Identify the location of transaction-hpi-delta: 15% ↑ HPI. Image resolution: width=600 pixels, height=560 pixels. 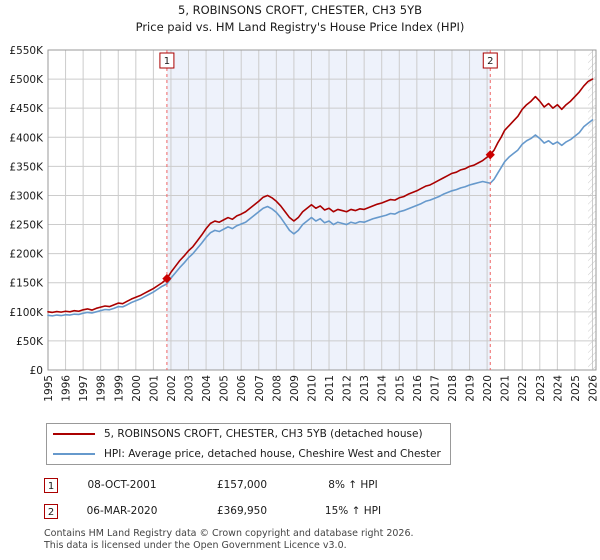
(353, 511).